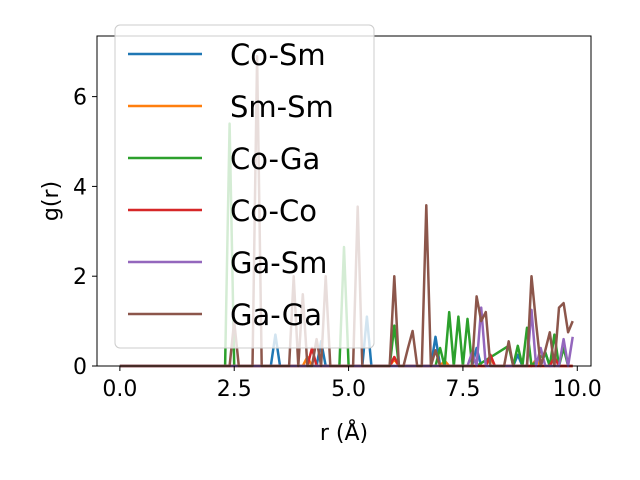 Image resolution: width=640 pixels, height=480 pixels. I want to click on x-tick-label: 0.0, so click(119, 389).